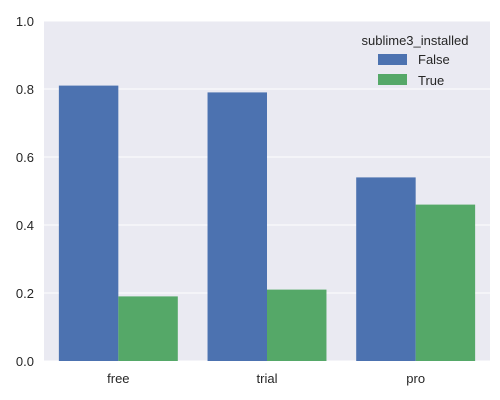 The width and height of the screenshot is (500, 400). I want to click on y-tick-label: 0.8, so click(25, 89).